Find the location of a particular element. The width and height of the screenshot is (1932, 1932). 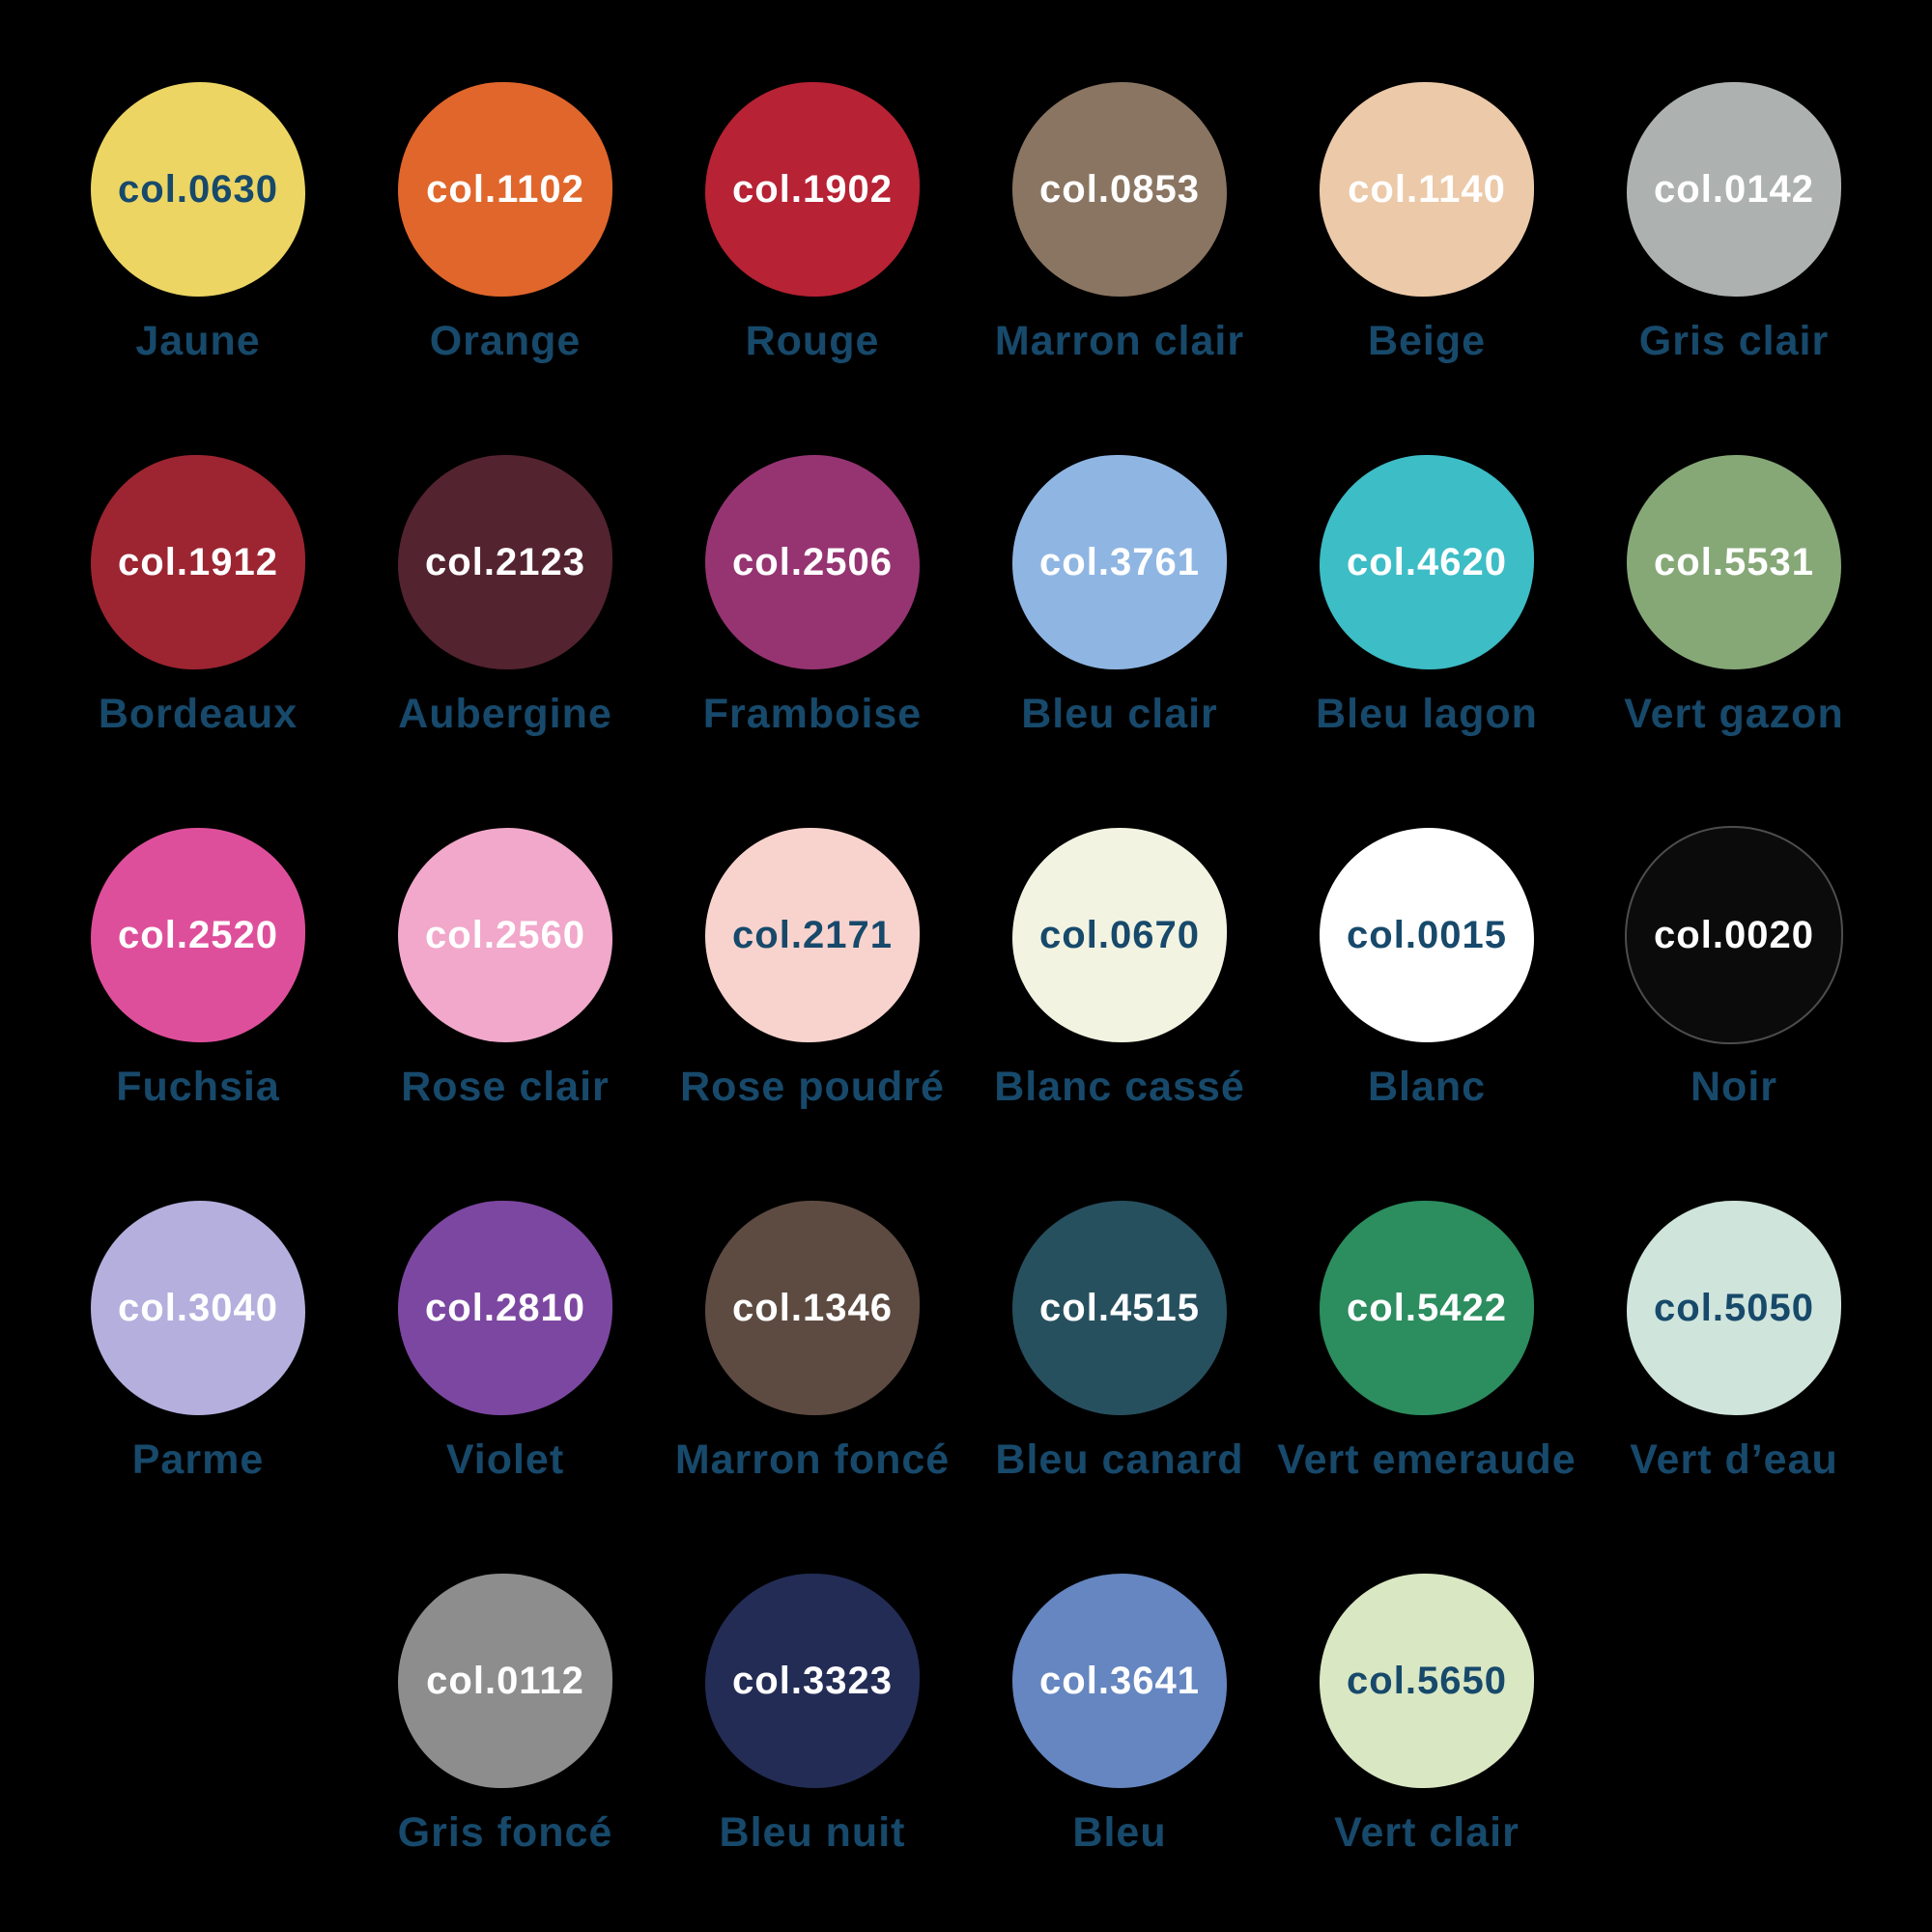

swatch-framboise: col.2506 Framboise is located at coordinates (812, 597).